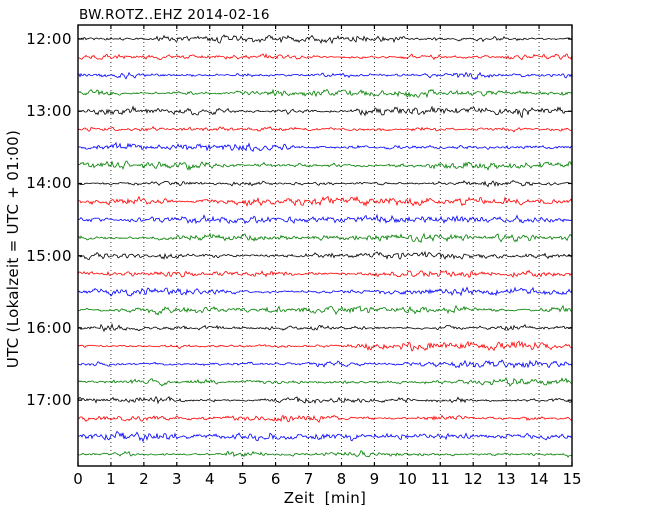 Image resolution: width=650 pixels, height=520 pixels. What do you see at coordinates (78, 479) in the screenshot?
I see `x-tick-label-0: 0` at bounding box center [78, 479].